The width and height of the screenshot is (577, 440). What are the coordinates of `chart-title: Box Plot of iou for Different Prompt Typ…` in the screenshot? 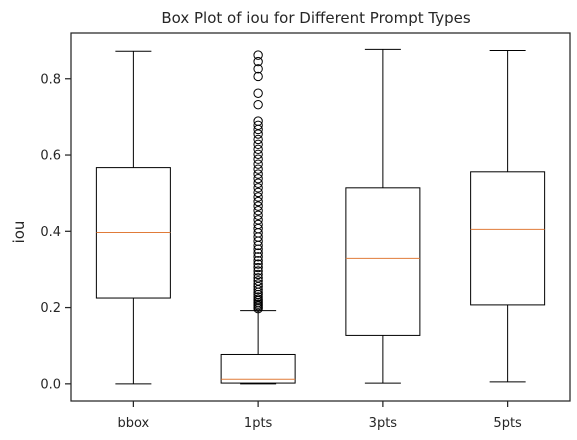 It's located at (315, 18).